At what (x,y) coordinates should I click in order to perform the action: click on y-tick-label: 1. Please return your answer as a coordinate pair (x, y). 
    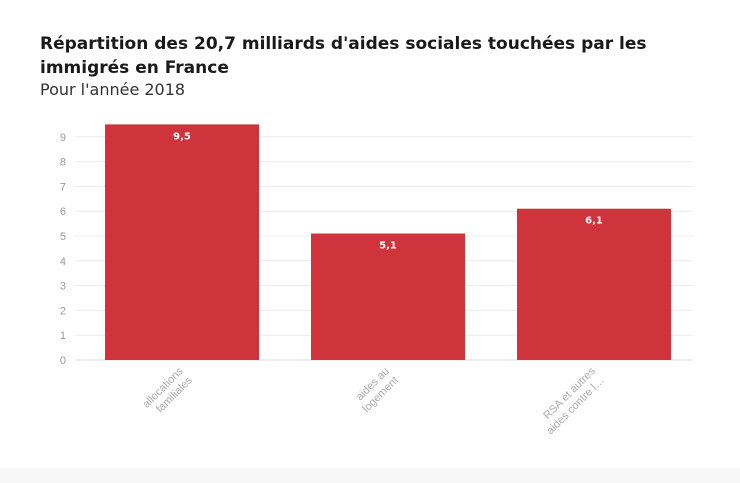
    Looking at the image, I should click on (63, 336).